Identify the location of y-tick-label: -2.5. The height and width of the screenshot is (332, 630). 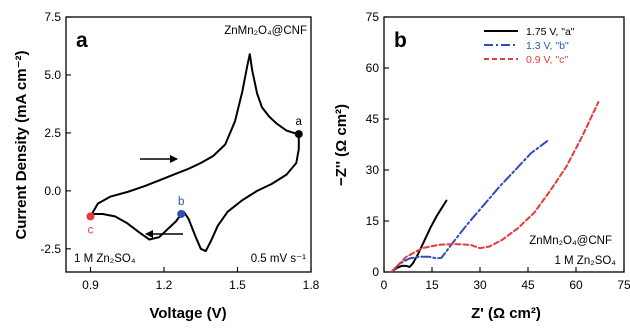
(50, 249).